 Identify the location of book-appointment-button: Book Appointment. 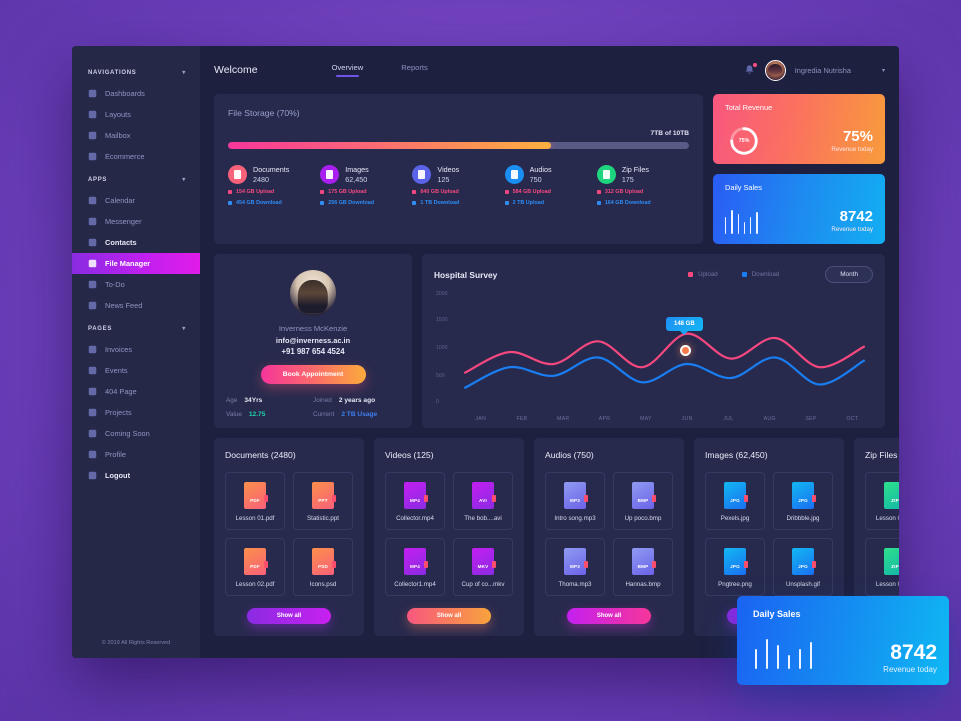
(313, 374).